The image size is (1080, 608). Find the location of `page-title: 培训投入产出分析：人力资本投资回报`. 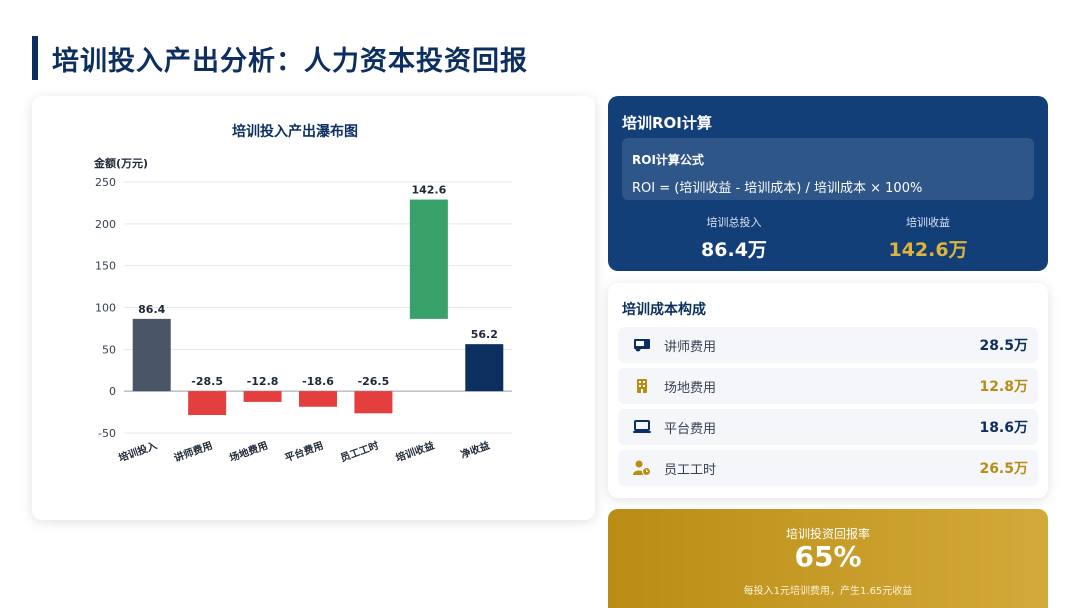

page-title: 培训投入产出分析：人力资本投资回报 is located at coordinates (290, 61).